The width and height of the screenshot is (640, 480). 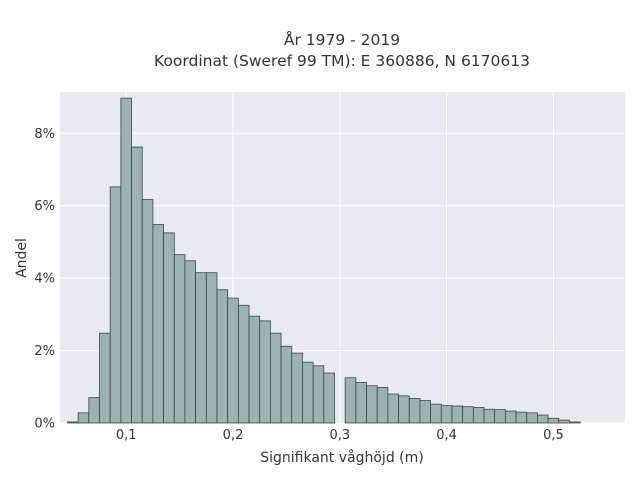 What do you see at coordinates (553, 435) in the screenshot?
I see `x-tick-label: 0,5` at bounding box center [553, 435].